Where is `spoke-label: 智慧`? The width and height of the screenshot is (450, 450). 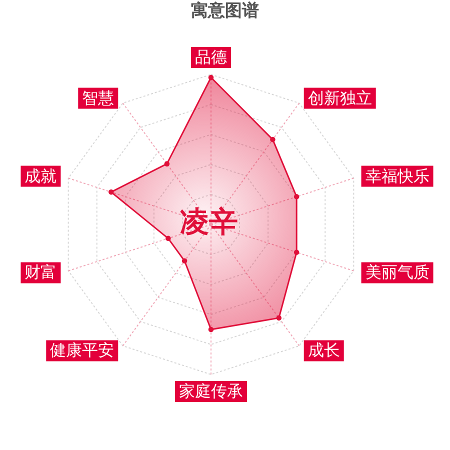 spoke-label: 智慧 is located at coordinates (98, 98).